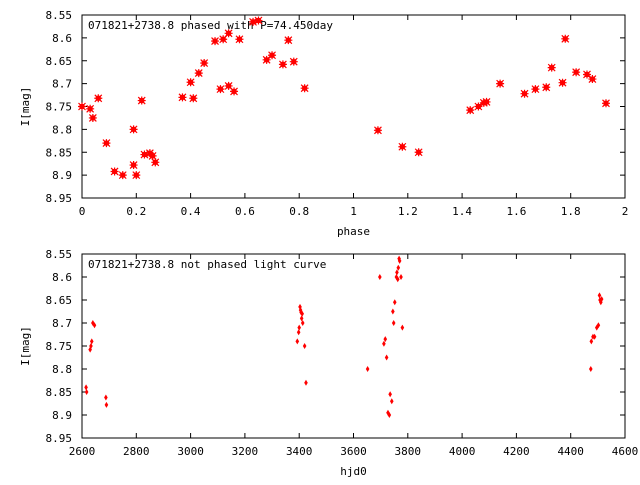 Image resolution: width=640 pixels, height=485 pixels. What do you see at coordinates (62, 369) in the screenshot?
I see `y-tick-label: 8.8` at bounding box center [62, 369].